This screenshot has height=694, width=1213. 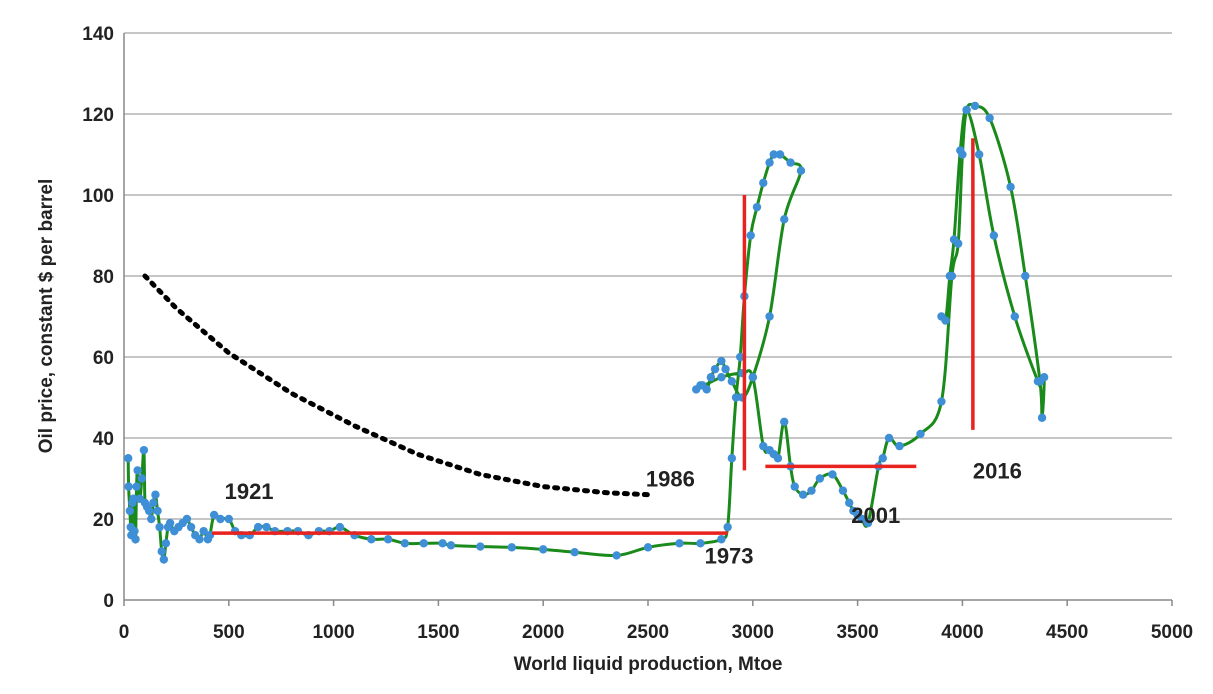 I want to click on trend-curve, so click(x=396, y=385).